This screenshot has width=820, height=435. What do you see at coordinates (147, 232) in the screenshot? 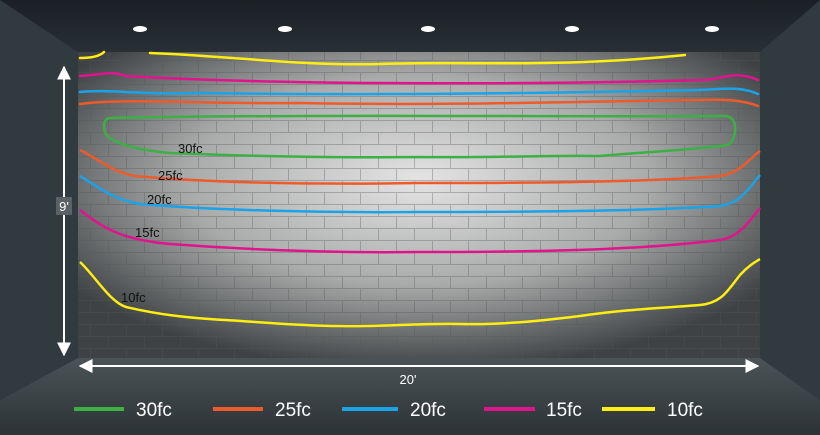
I see `contour-label-15fc: 15fc` at bounding box center [147, 232].